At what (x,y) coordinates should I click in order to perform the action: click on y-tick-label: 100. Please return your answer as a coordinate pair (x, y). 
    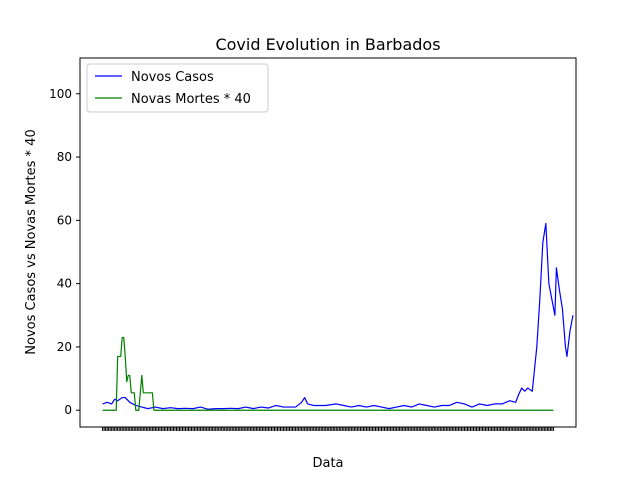
    Looking at the image, I should click on (60, 94).